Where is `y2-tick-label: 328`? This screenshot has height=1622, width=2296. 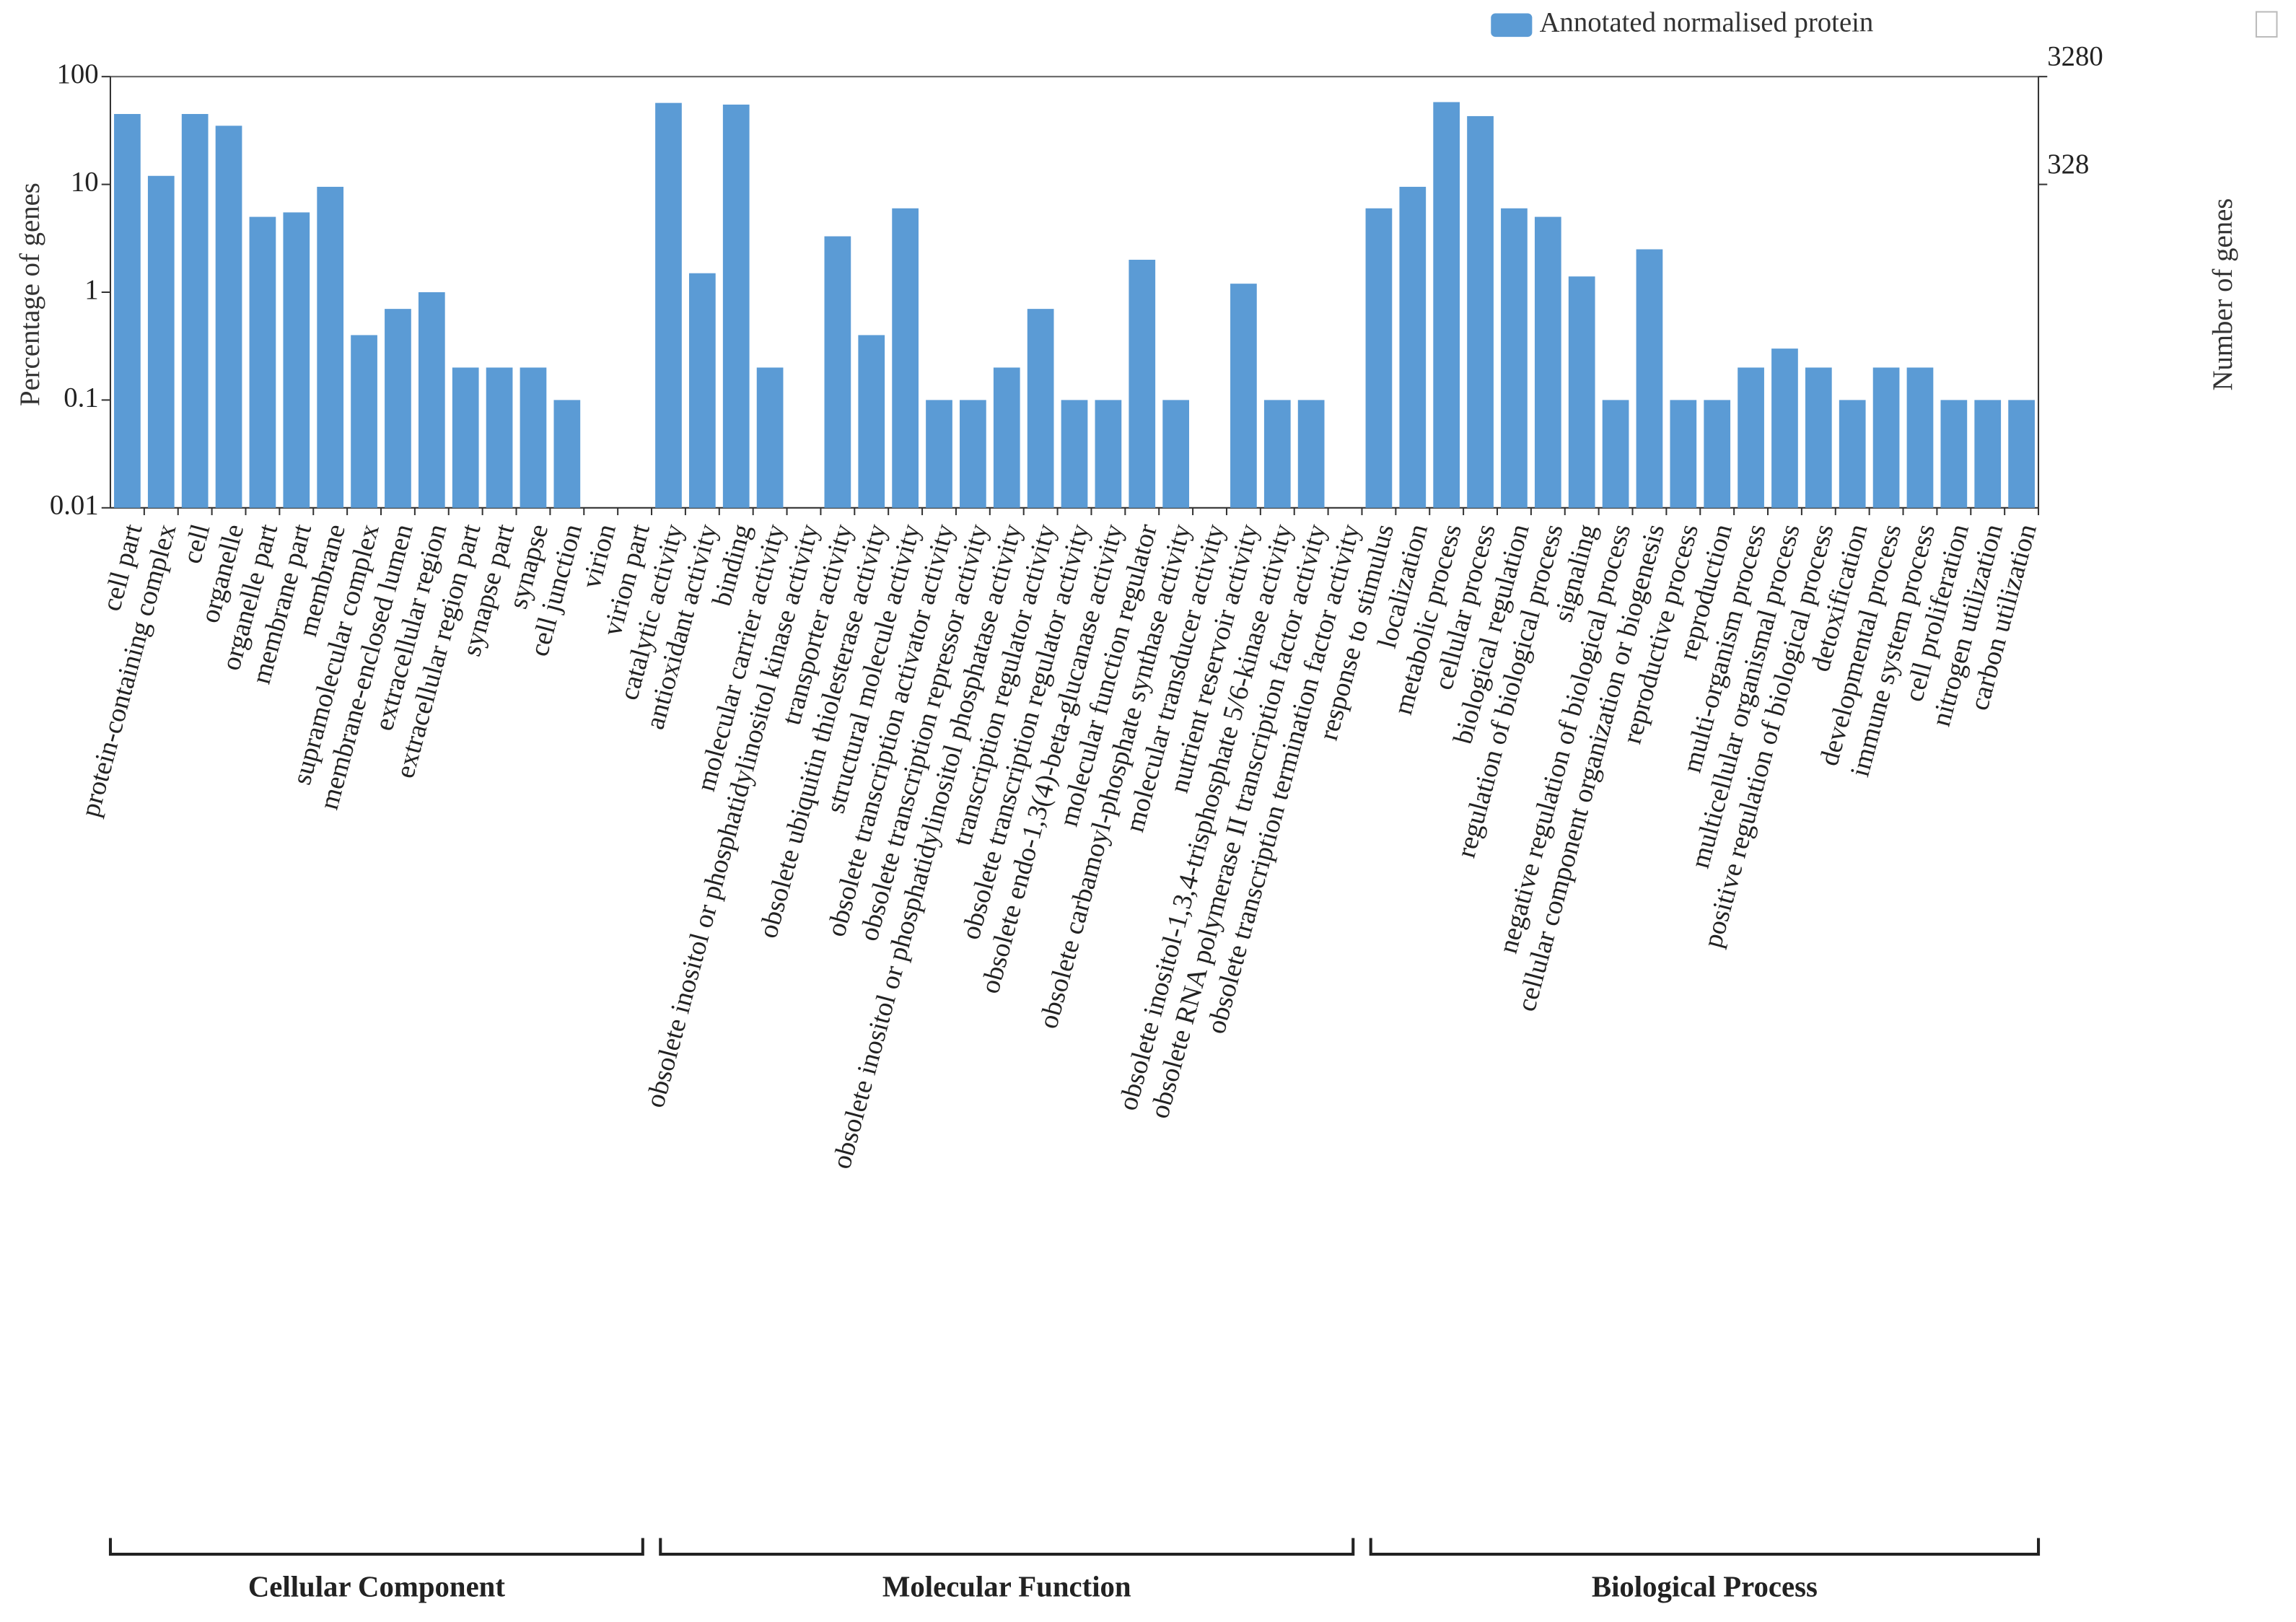 y2-tick-label: 328 is located at coordinates (2068, 164).